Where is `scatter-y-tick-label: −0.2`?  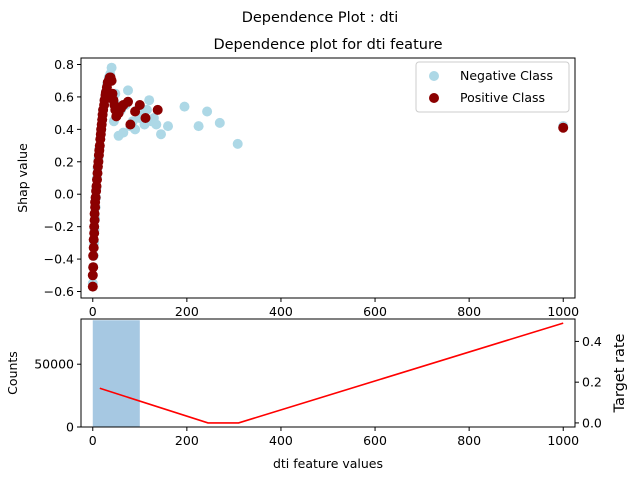
scatter-y-tick-label: −0.2 is located at coordinates (59, 226).